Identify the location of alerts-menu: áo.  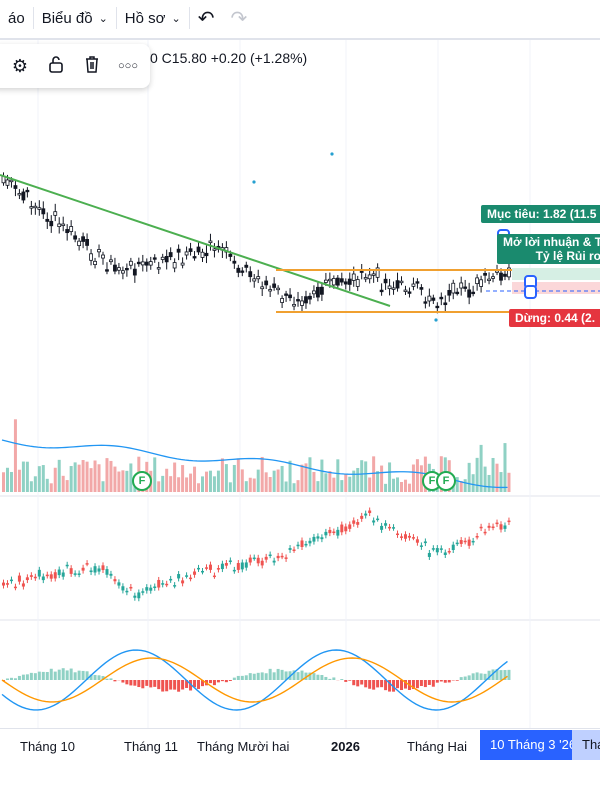
(16, 18).